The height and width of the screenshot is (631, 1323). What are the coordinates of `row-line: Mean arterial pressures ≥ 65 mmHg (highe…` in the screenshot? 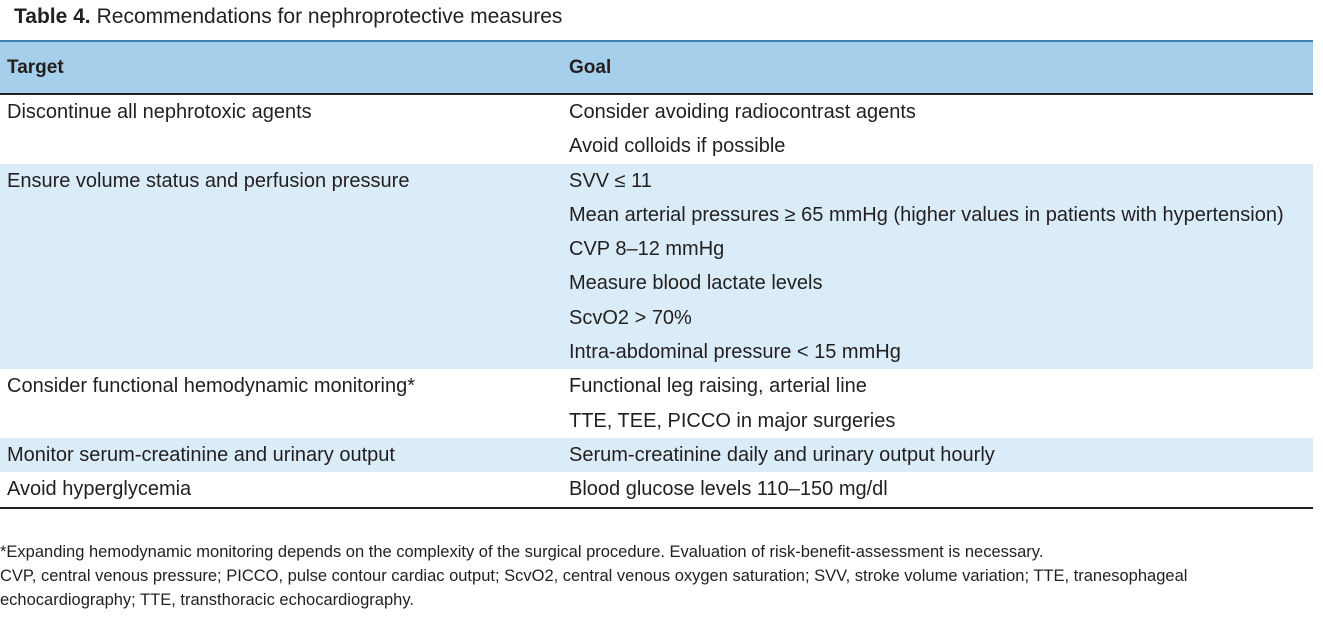 It's located at (656, 215).